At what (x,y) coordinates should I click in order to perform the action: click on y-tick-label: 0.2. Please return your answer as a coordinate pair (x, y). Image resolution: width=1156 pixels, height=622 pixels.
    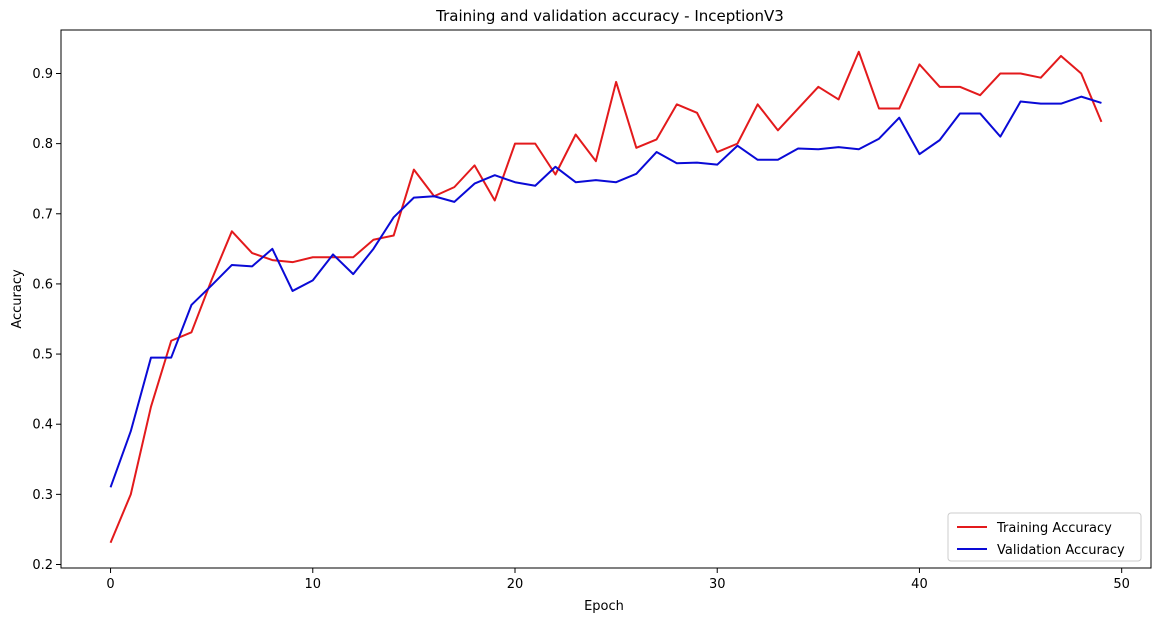
    Looking at the image, I should click on (42, 565).